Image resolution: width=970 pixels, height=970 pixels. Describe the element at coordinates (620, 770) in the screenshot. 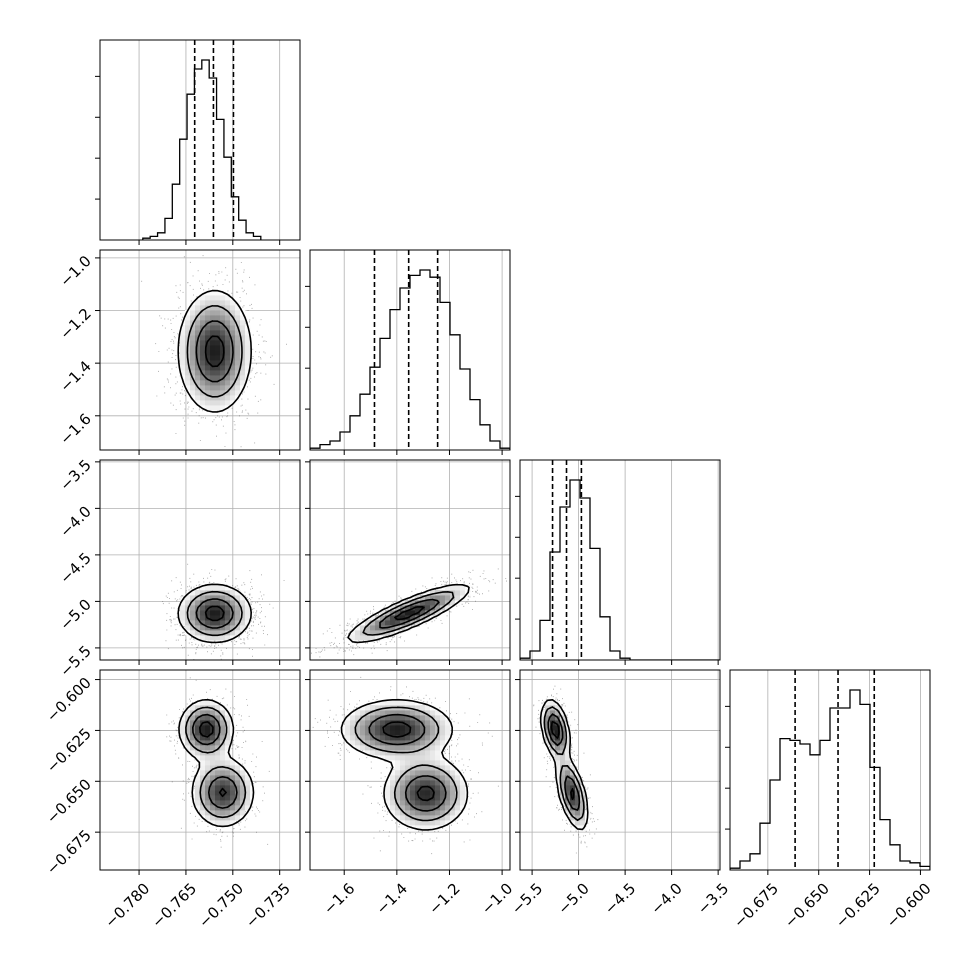

I see `panel-frame` at that location.